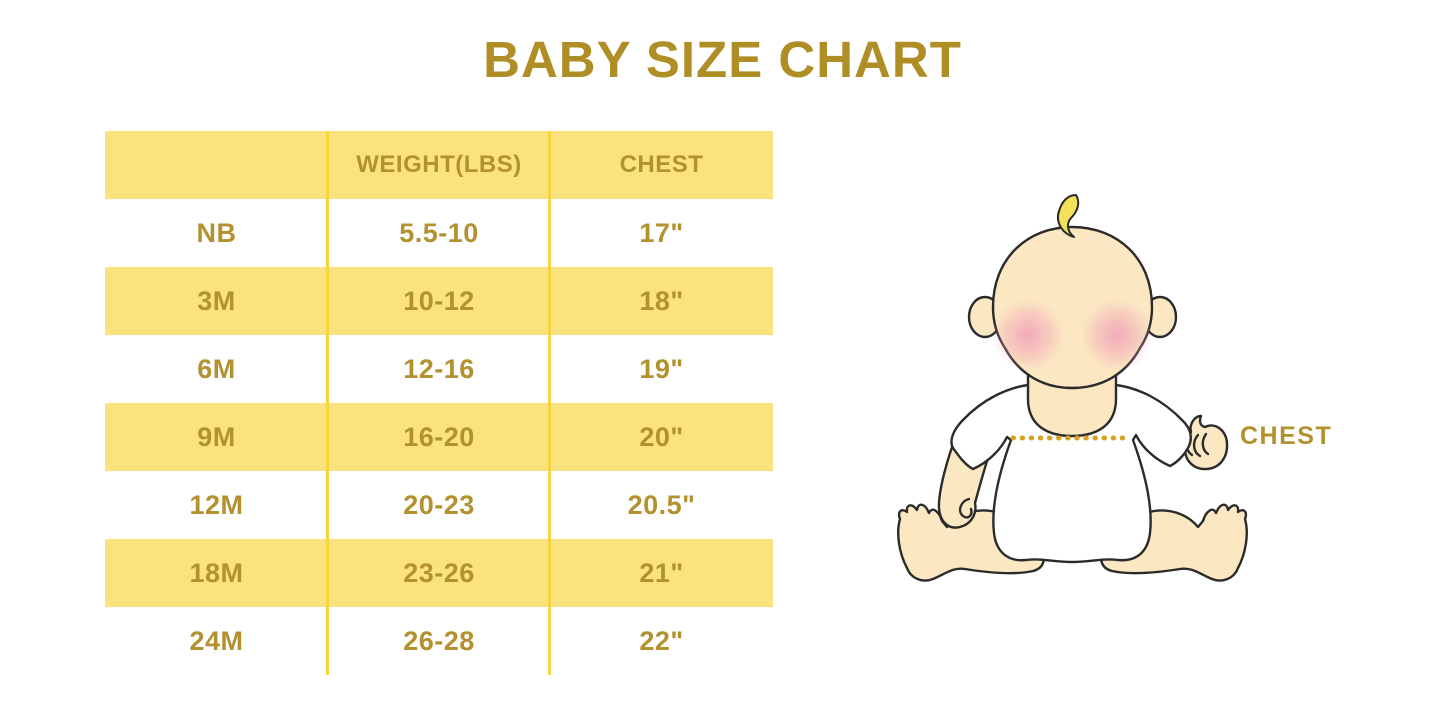 This screenshot has width=1445, height=723. Describe the element at coordinates (216, 504) in the screenshot. I see `size-value: 12M` at that location.